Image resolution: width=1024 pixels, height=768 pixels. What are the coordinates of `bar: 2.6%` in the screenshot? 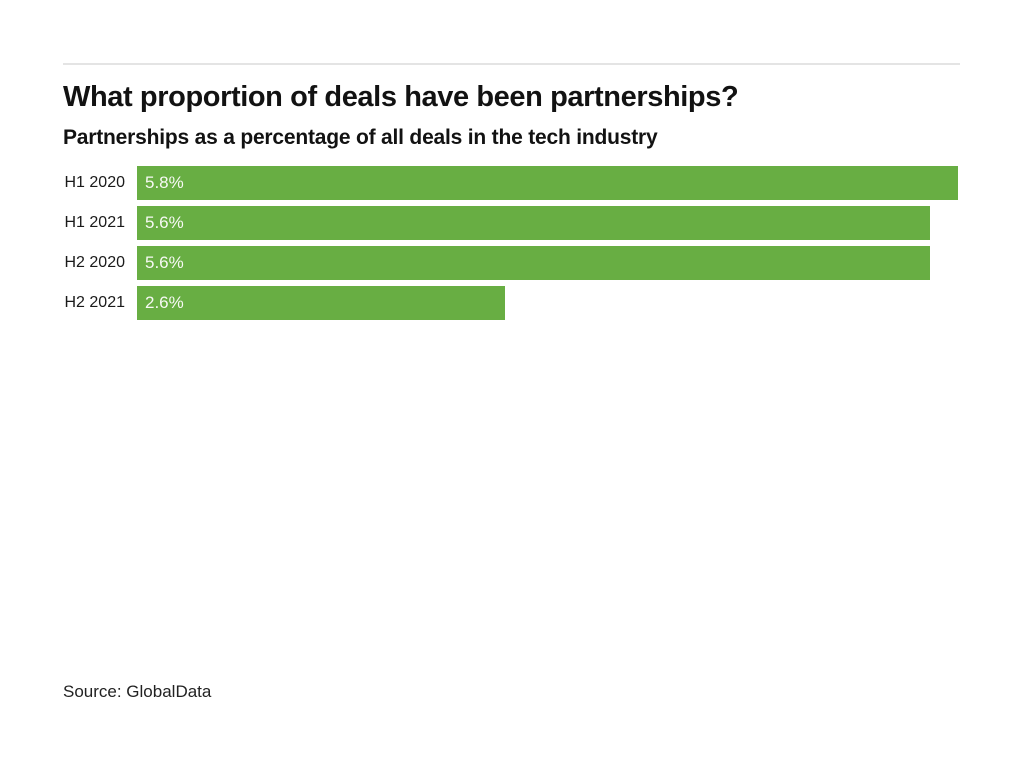 It's located at (321, 303).